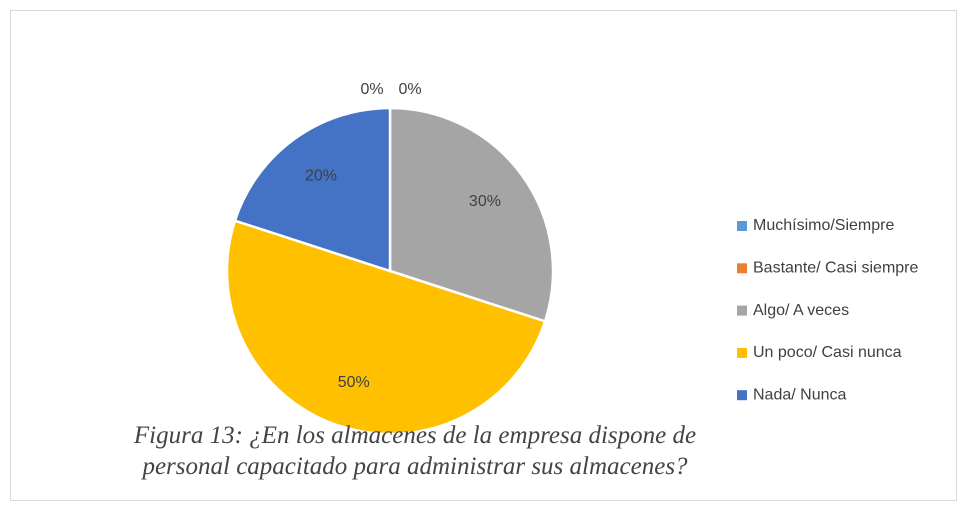 This screenshot has width=967, height=512. What do you see at coordinates (801, 310) in the screenshot?
I see `legend-label: Algo/ A veces` at bounding box center [801, 310].